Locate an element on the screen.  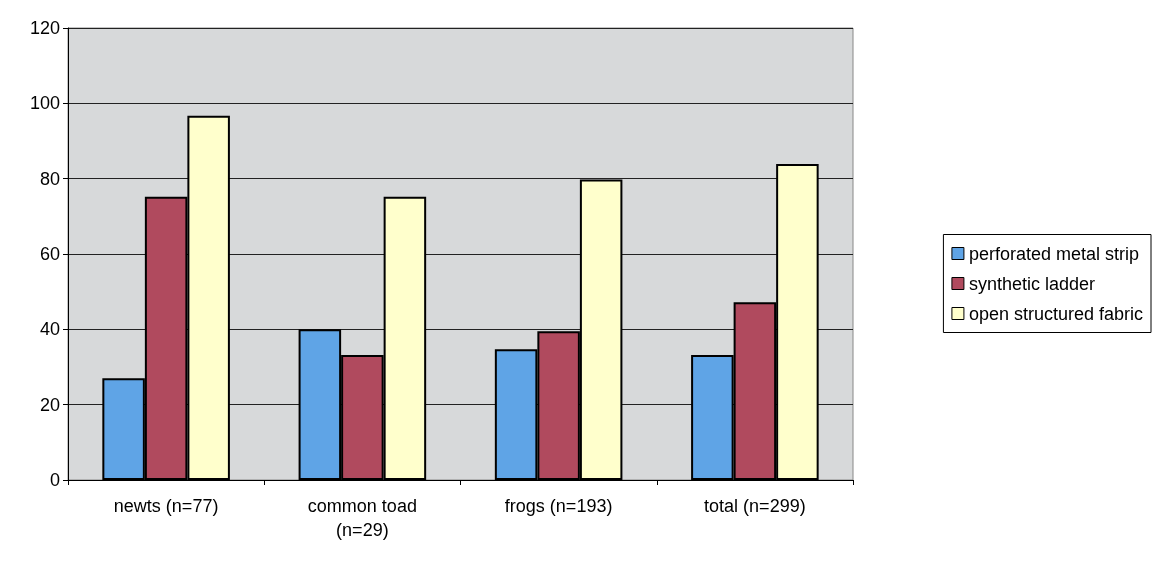
x-tick-label: common toad (n=29) is located at coordinates (362, 518).